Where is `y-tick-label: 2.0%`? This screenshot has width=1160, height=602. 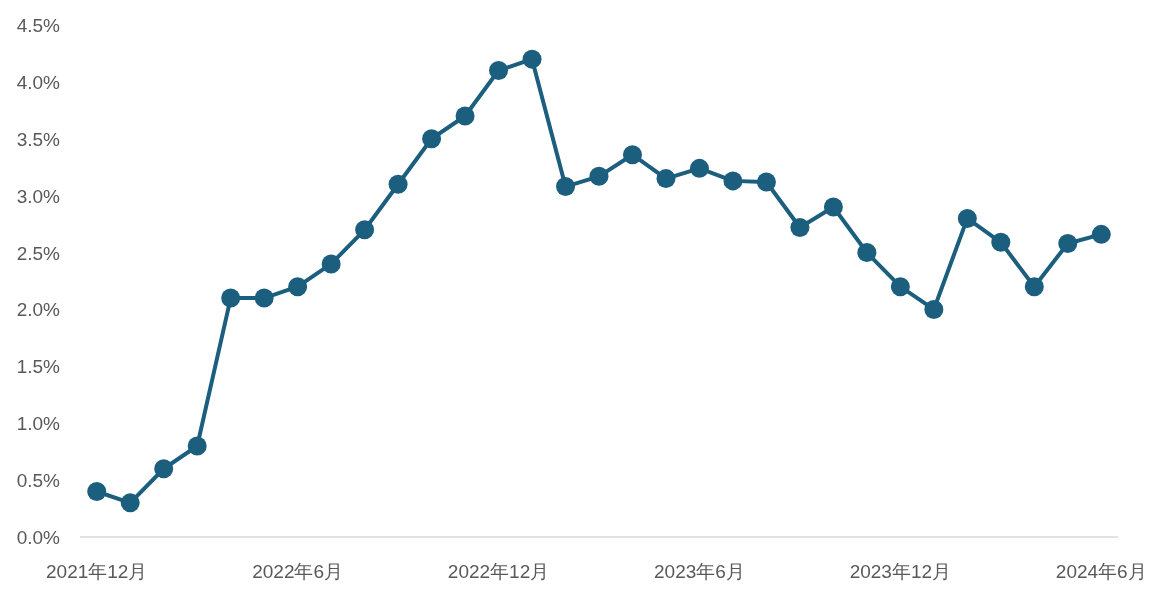
y-tick-label: 2.0% is located at coordinates (38, 310).